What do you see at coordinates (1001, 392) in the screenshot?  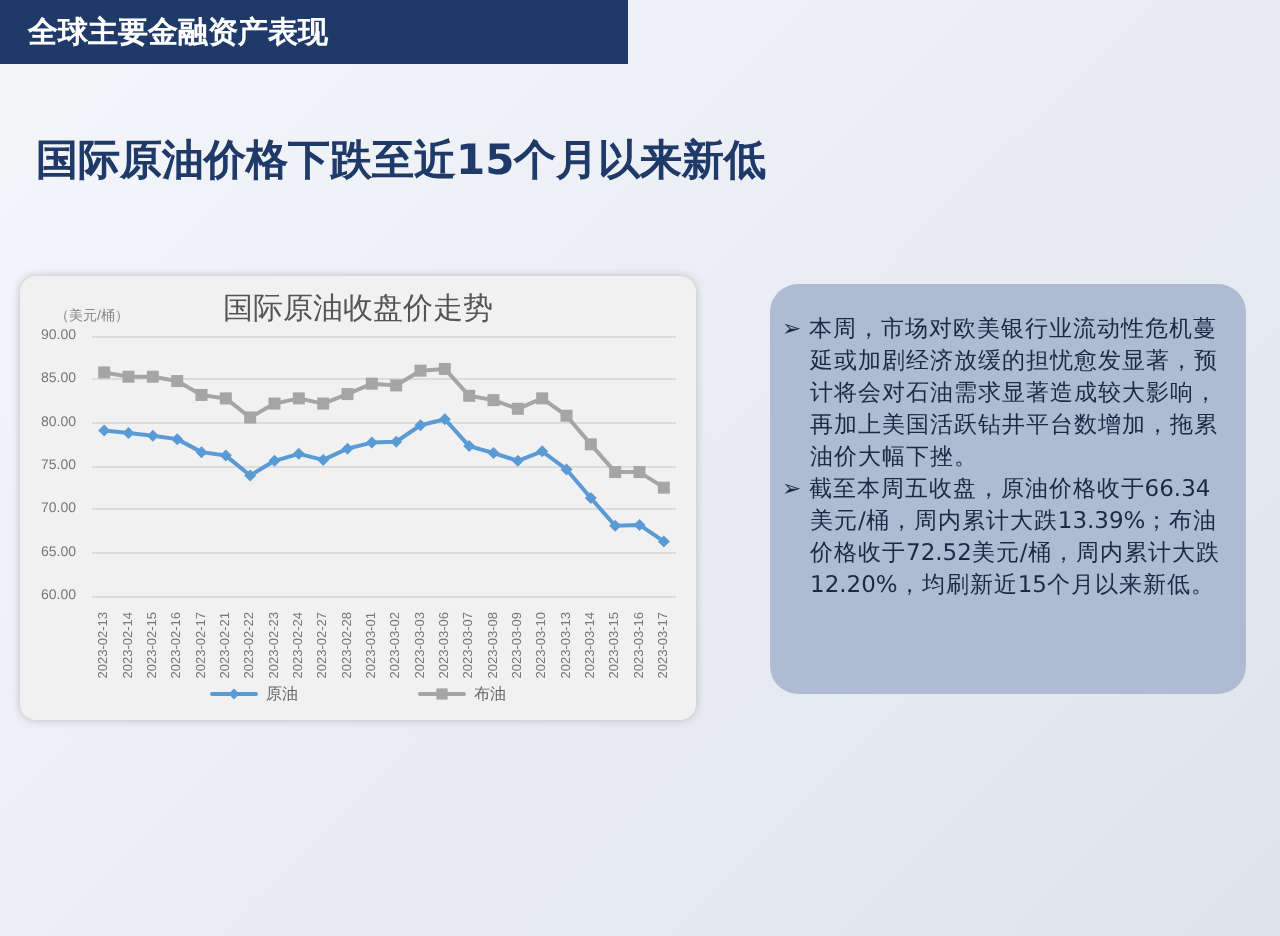 I see `text: ➢ 本周，市场对欧美银行业流动性危机蔓延或加剧经济放缓的担忧愈发显著，预计将会对石油需求显著造成较大影响，再加上美国活跃钻井平台数增加，拖累油价大幅下挫。` at bounding box center [1001, 392].